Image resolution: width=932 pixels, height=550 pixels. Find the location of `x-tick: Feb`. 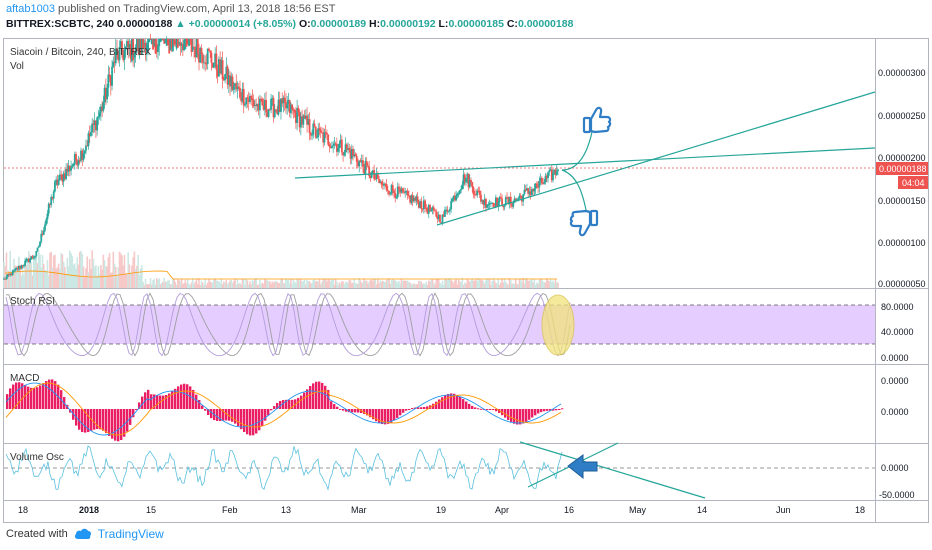

x-tick: Feb is located at coordinates (230, 510).